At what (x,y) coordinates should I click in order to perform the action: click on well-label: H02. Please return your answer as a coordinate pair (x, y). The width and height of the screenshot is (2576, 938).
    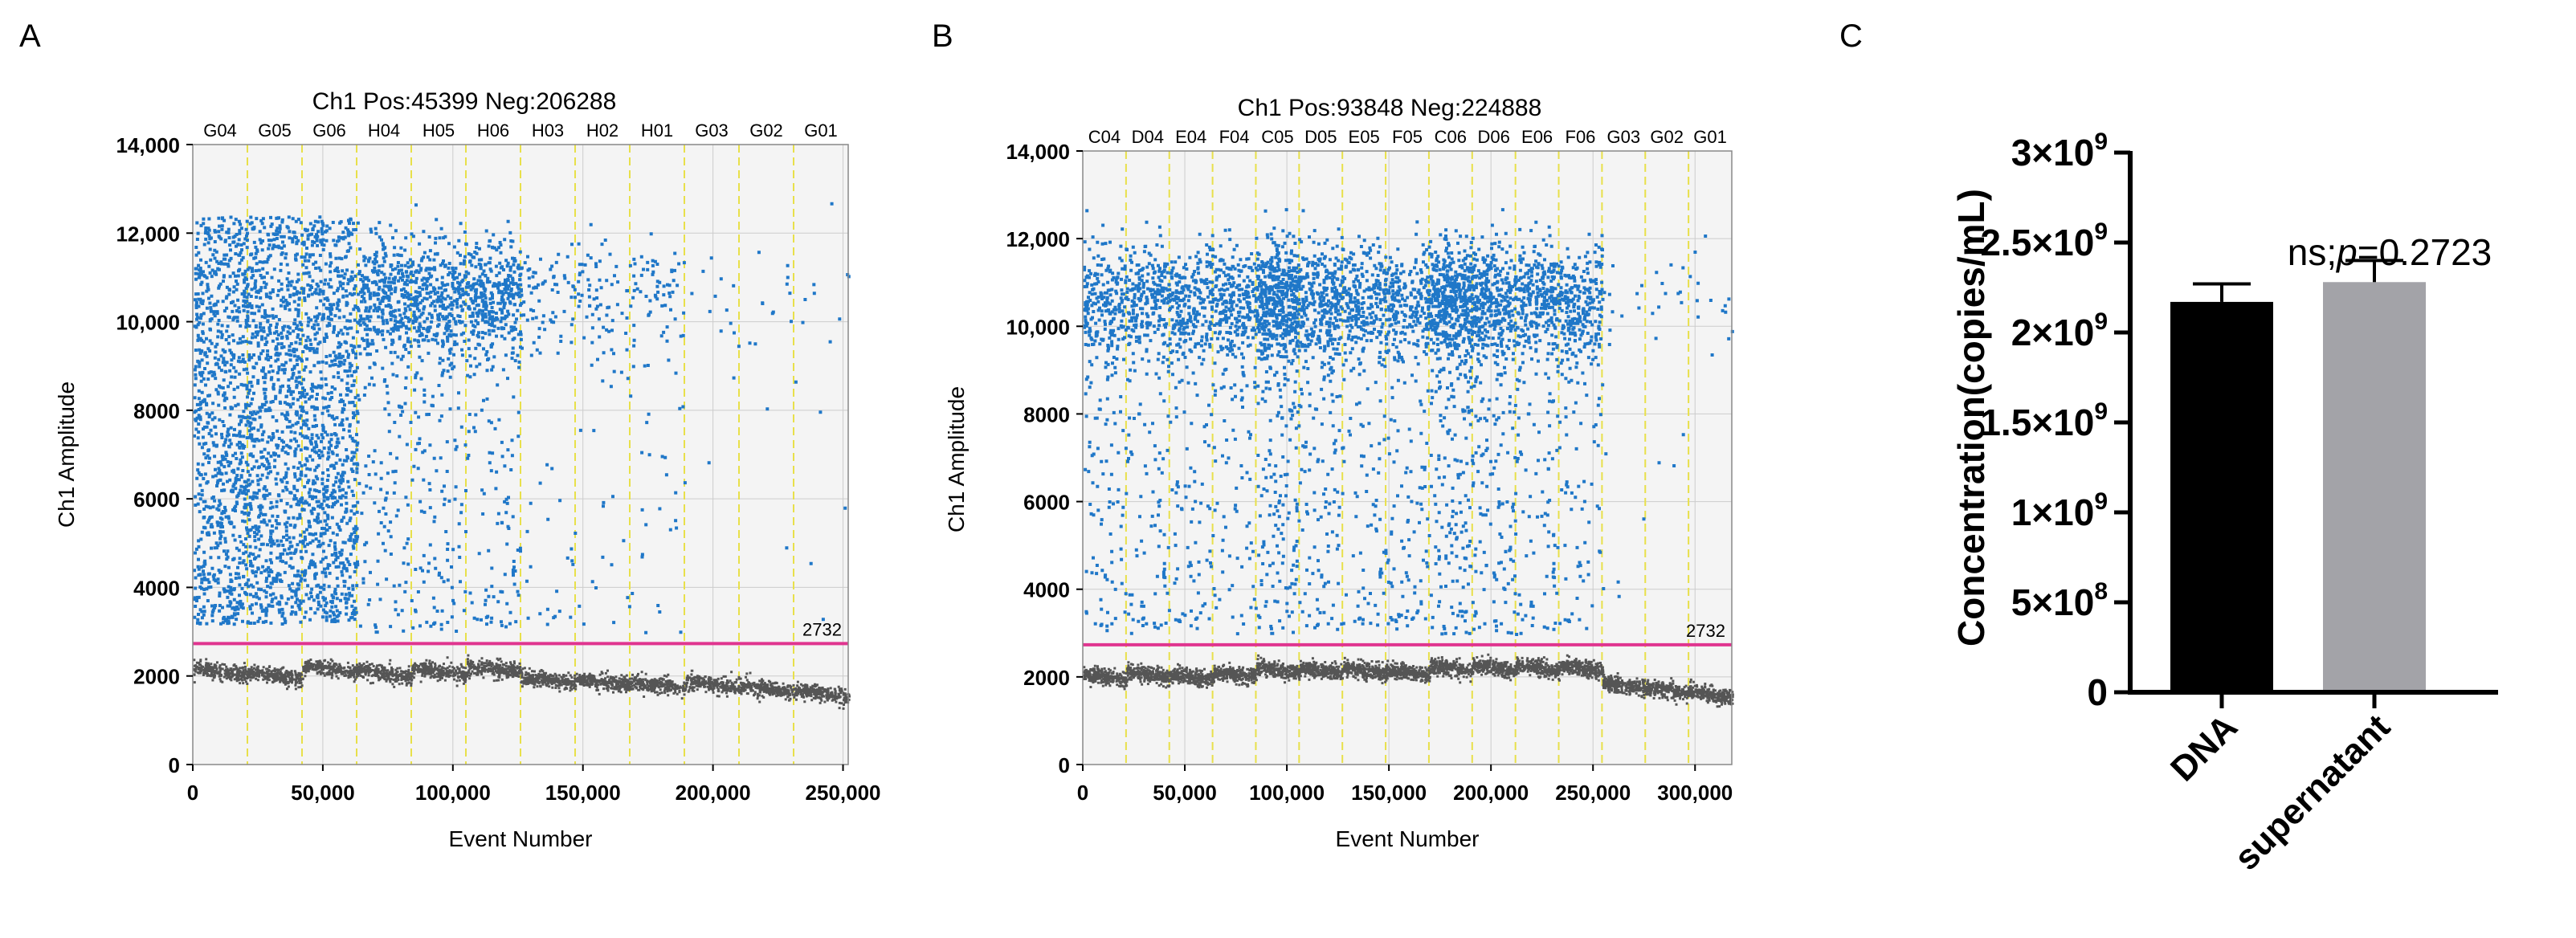
    Looking at the image, I should click on (602, 130).